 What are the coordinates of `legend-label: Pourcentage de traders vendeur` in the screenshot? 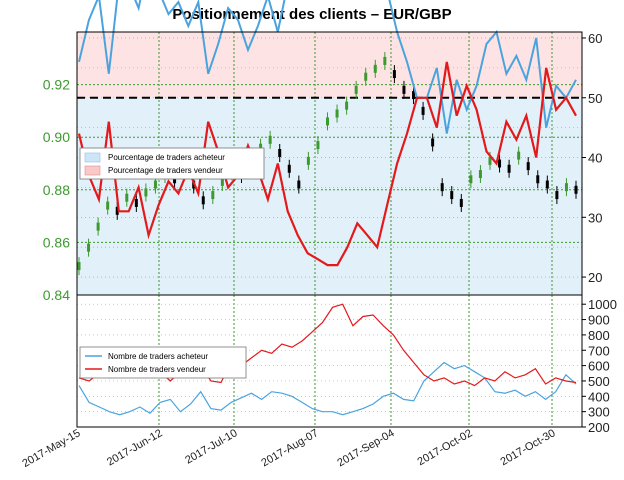 It's located at (165, 170).